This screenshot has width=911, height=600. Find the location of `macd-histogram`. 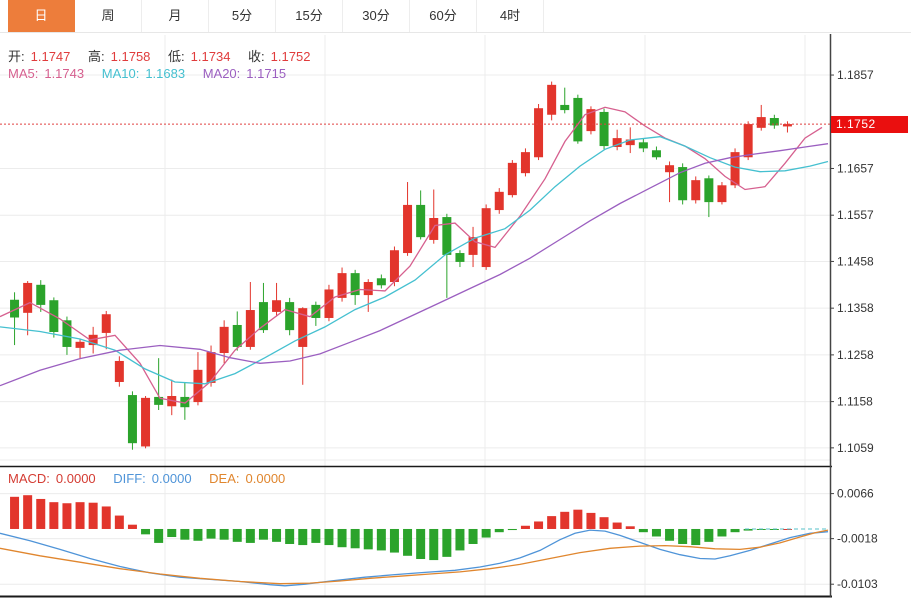

macd-histogram is located at coordinates (419, 528).